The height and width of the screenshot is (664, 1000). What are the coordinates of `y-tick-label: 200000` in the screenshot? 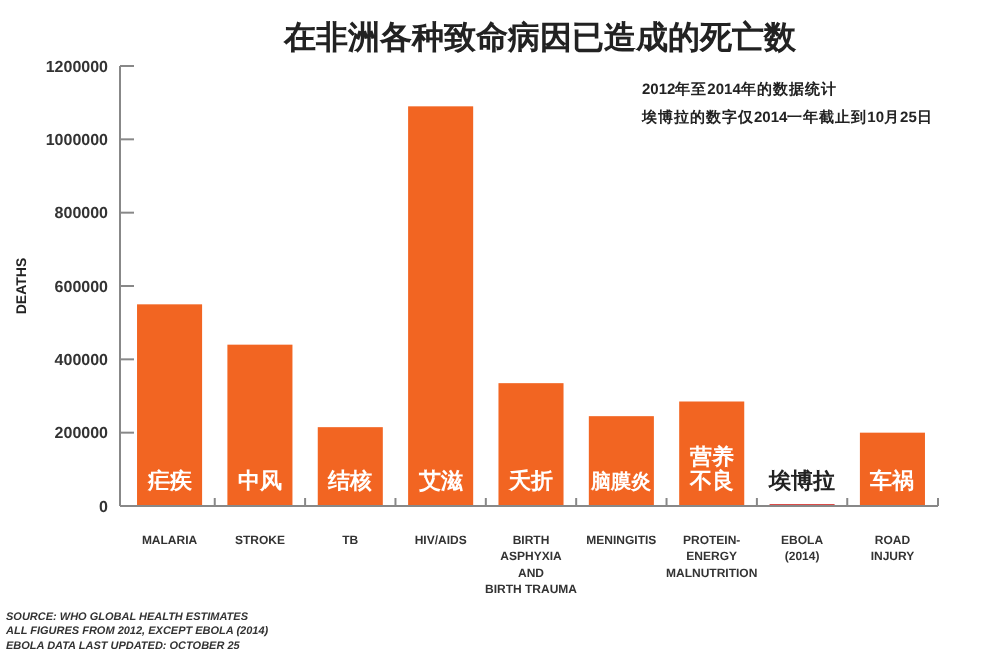 It's located at (82, 433).